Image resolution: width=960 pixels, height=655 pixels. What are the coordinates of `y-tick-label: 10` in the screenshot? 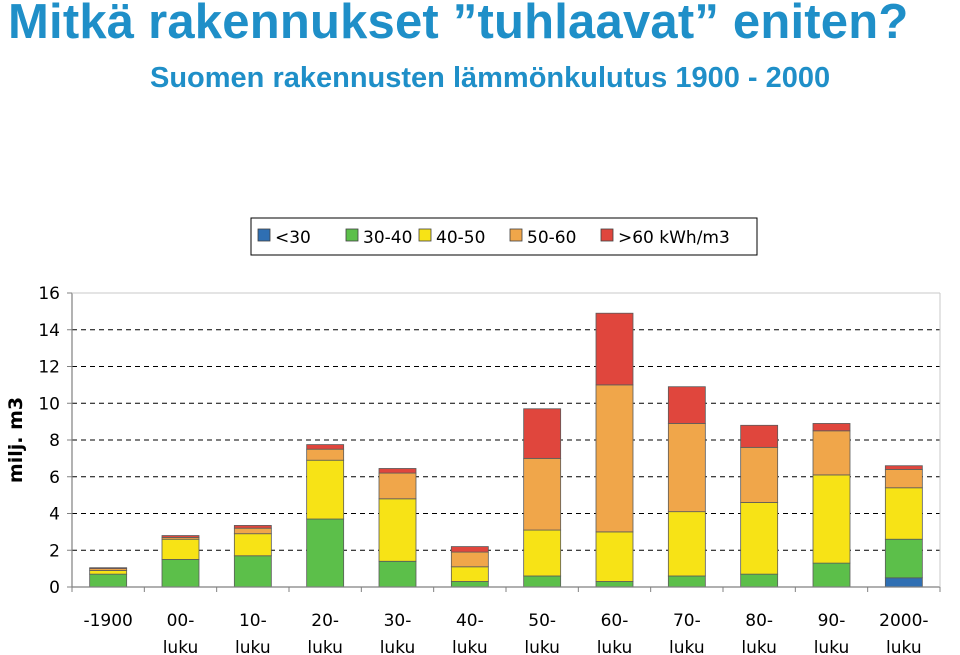 It's located at (49, 404).